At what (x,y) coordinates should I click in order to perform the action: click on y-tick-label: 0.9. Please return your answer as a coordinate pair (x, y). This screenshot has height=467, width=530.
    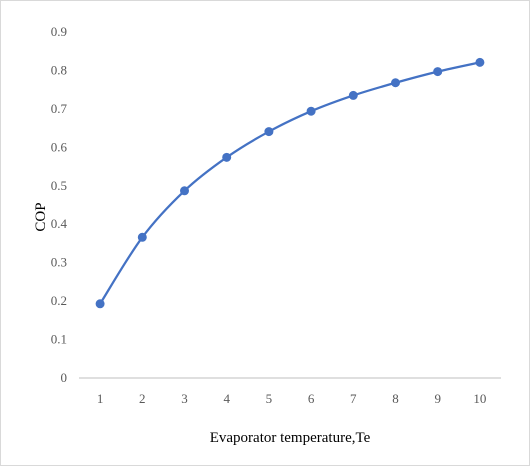
    Looking at the image, I should click on (59, 31).